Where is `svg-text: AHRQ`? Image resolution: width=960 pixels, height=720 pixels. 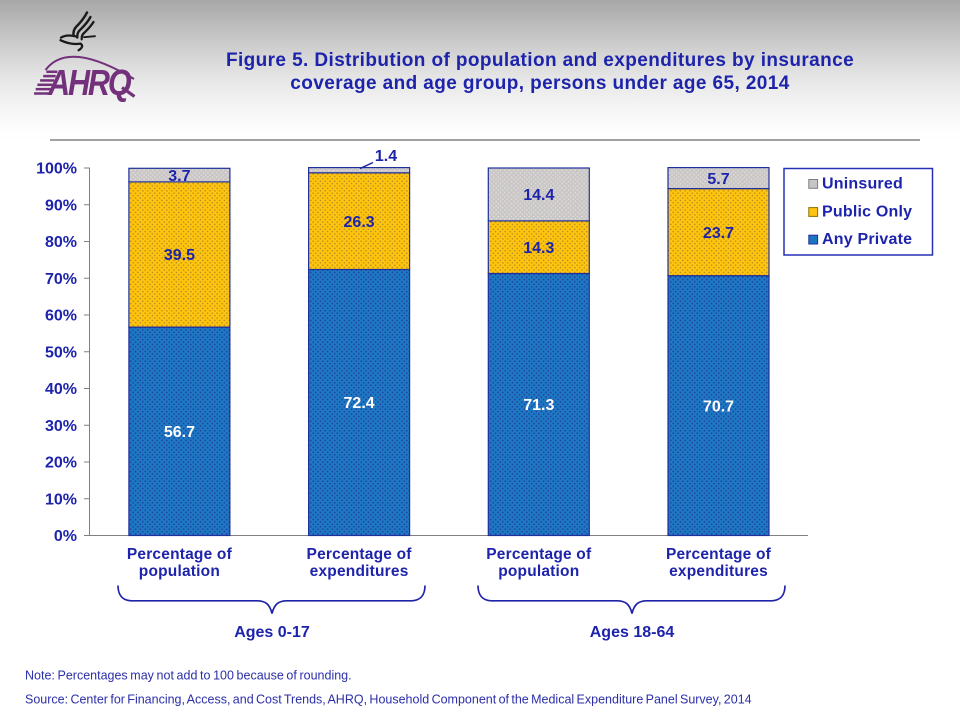 svg-text: AHRQ is located at coordinates (89, 84).